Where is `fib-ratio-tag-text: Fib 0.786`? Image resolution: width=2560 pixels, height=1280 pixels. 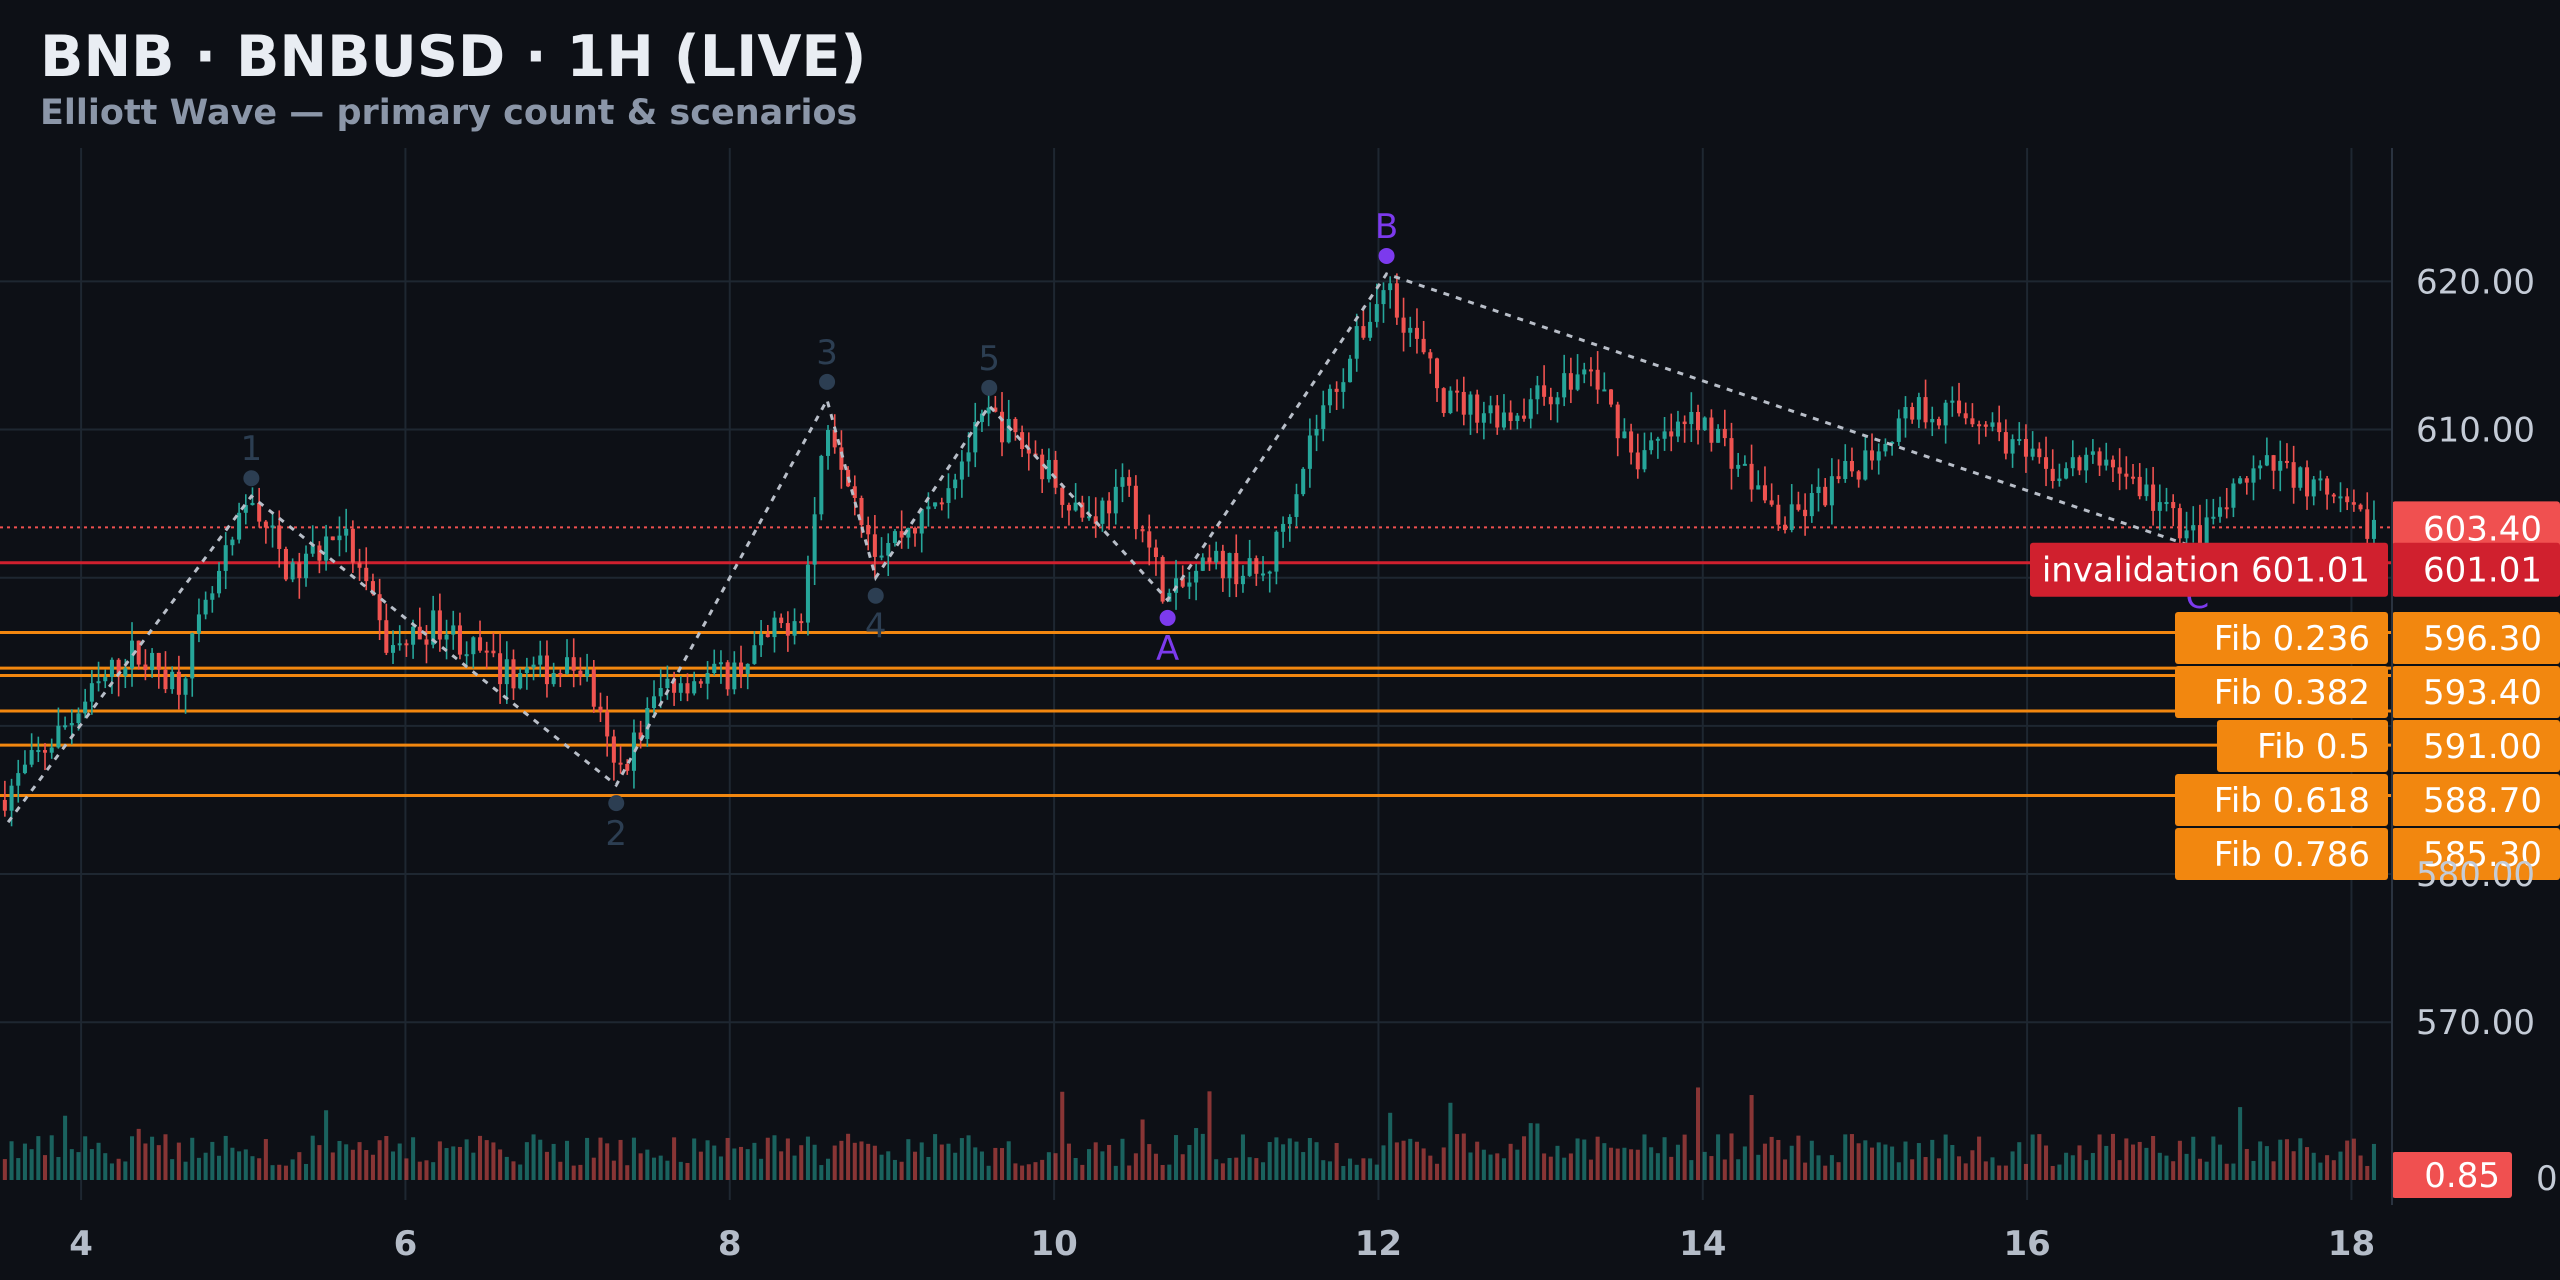
fib-ratio-tag-text: Fib 0.786 is located at coordinates (2292, 855).